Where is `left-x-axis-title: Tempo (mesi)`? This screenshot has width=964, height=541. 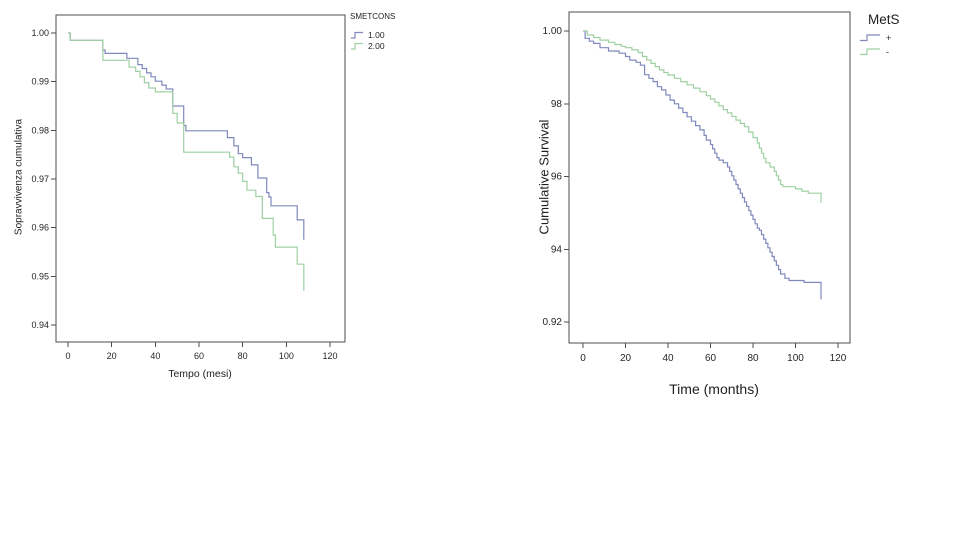 left-x-axis-title: Tempo (mesi) is located at coordinates (200, 374).